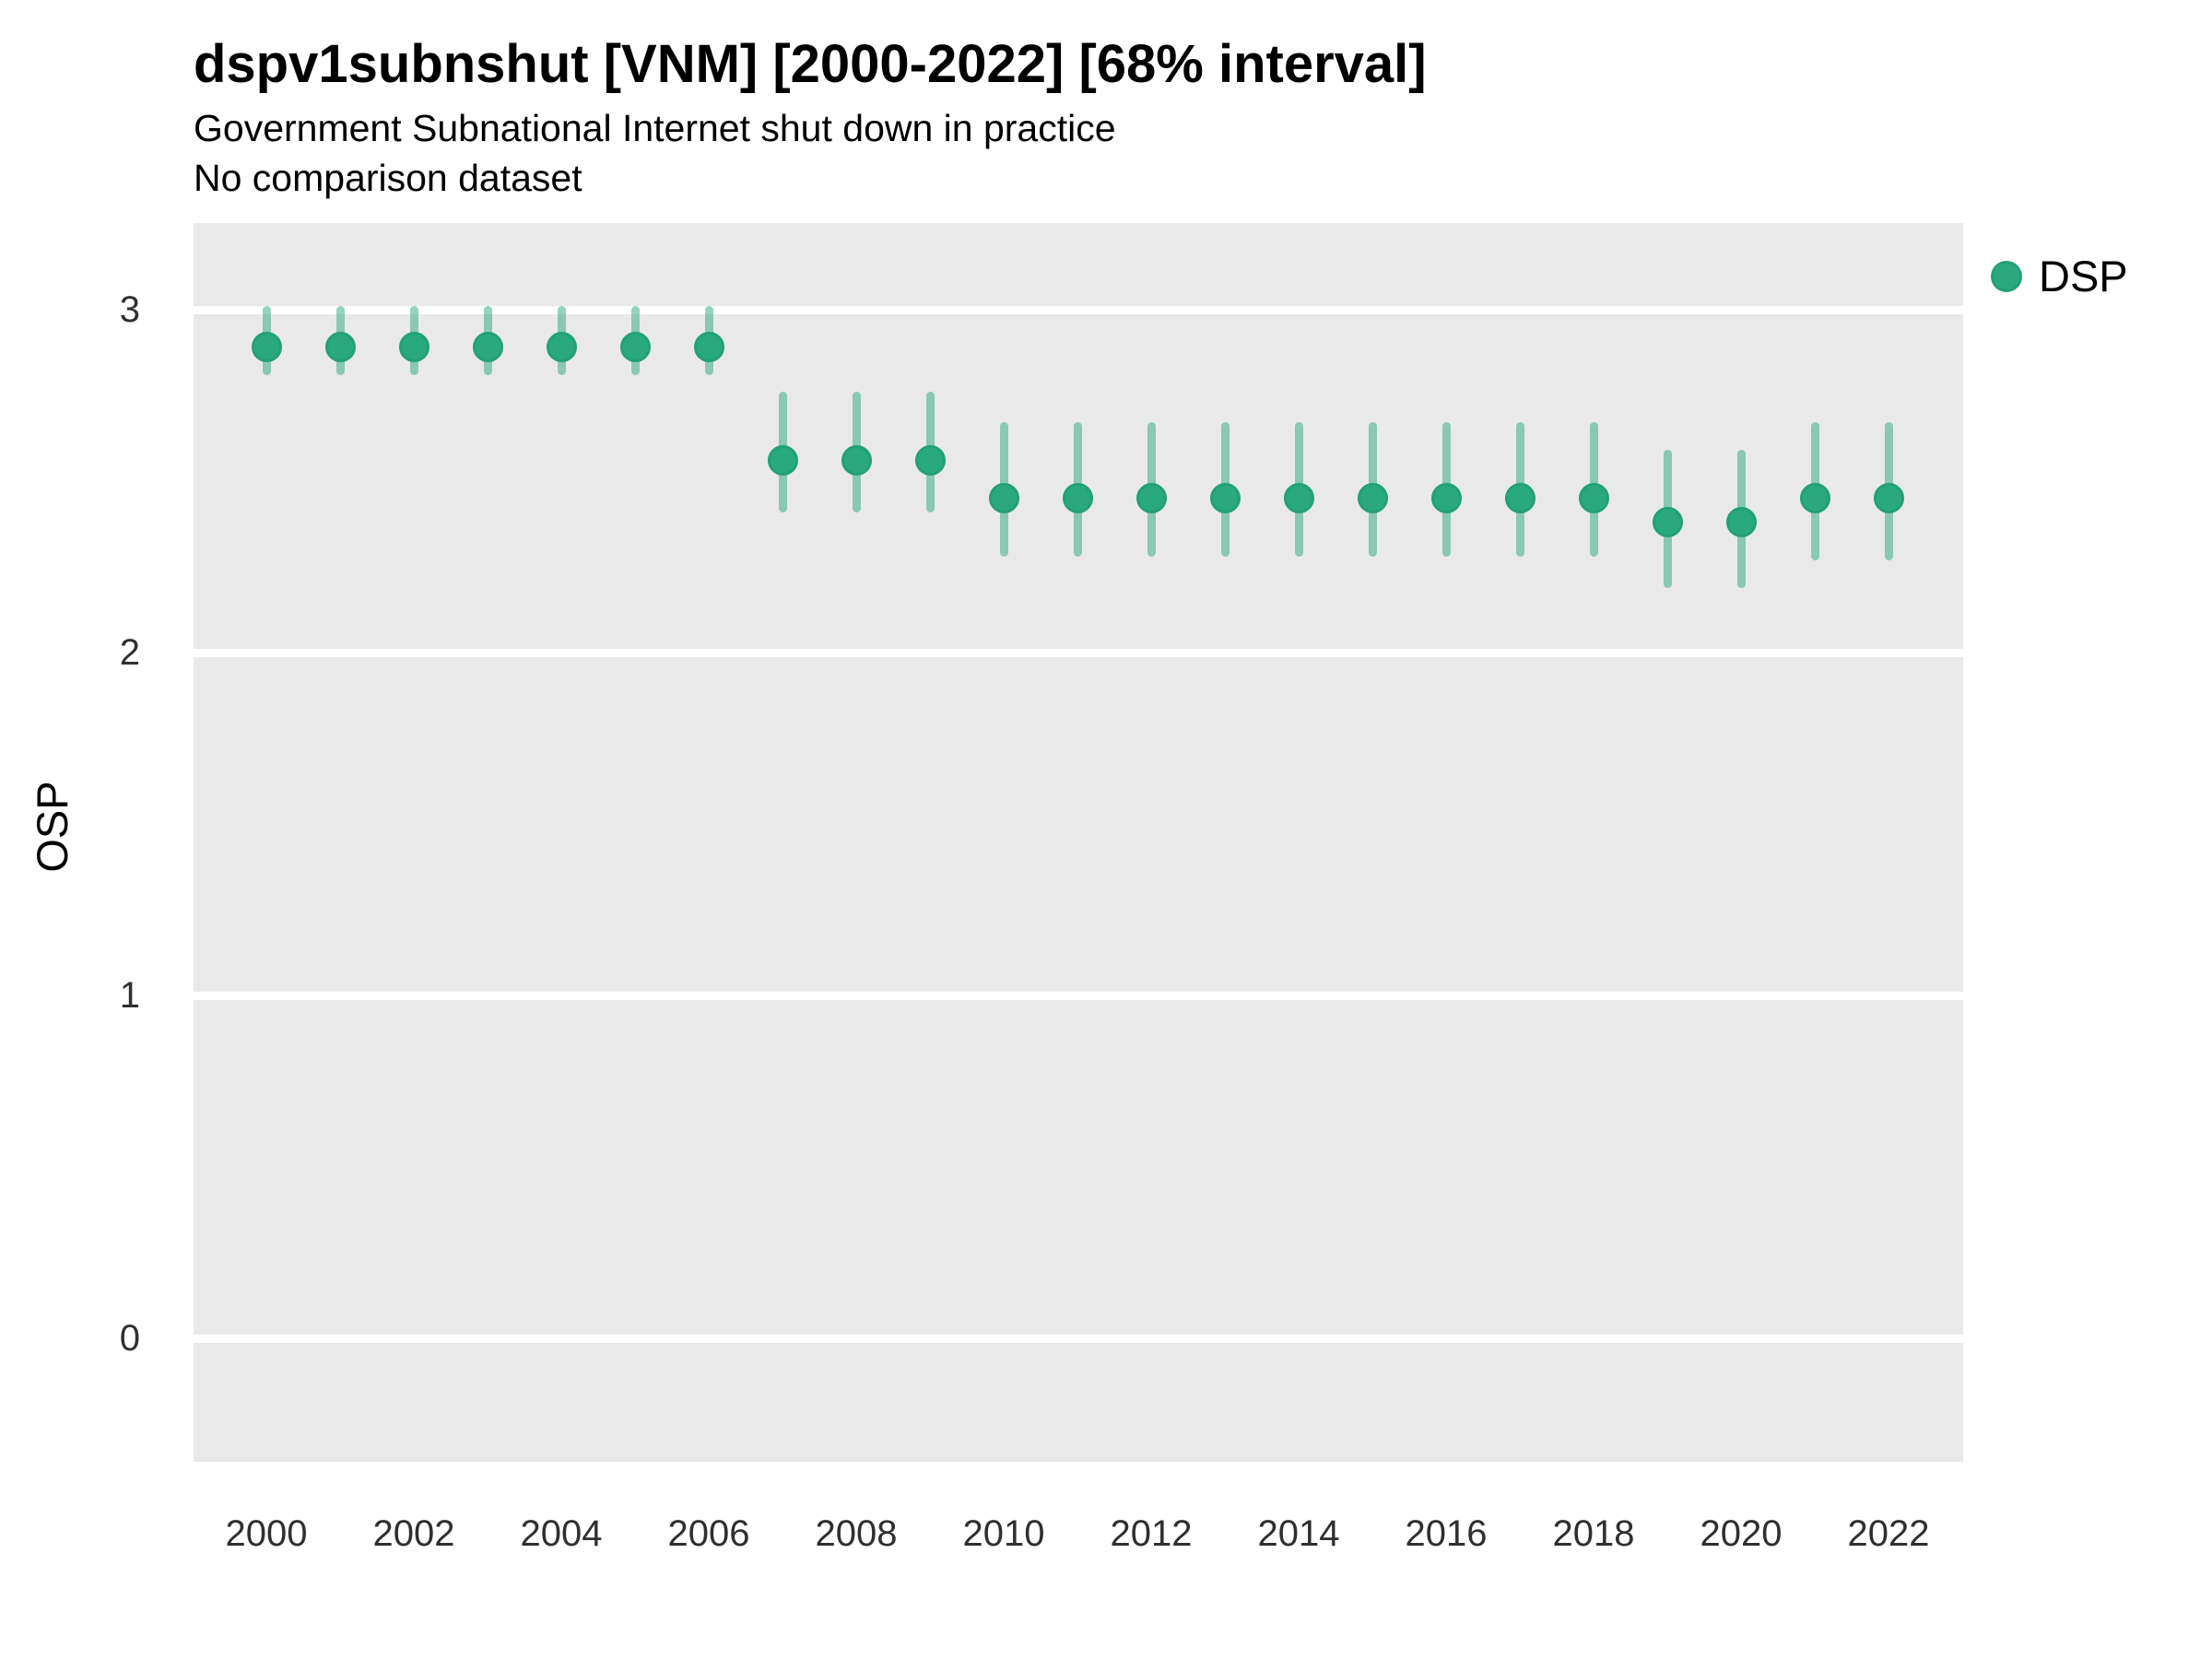 The image size is (2212, 1659). Describe the element at coordinates (1151, 498) in the screenshot. I see `data-point-2012` at that location.